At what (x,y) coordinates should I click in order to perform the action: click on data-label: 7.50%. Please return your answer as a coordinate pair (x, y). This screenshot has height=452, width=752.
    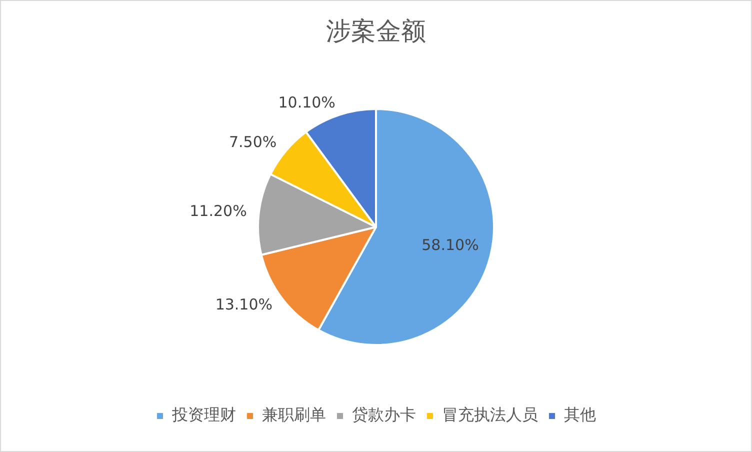
    Looking at the image, I should click on (252, 142).